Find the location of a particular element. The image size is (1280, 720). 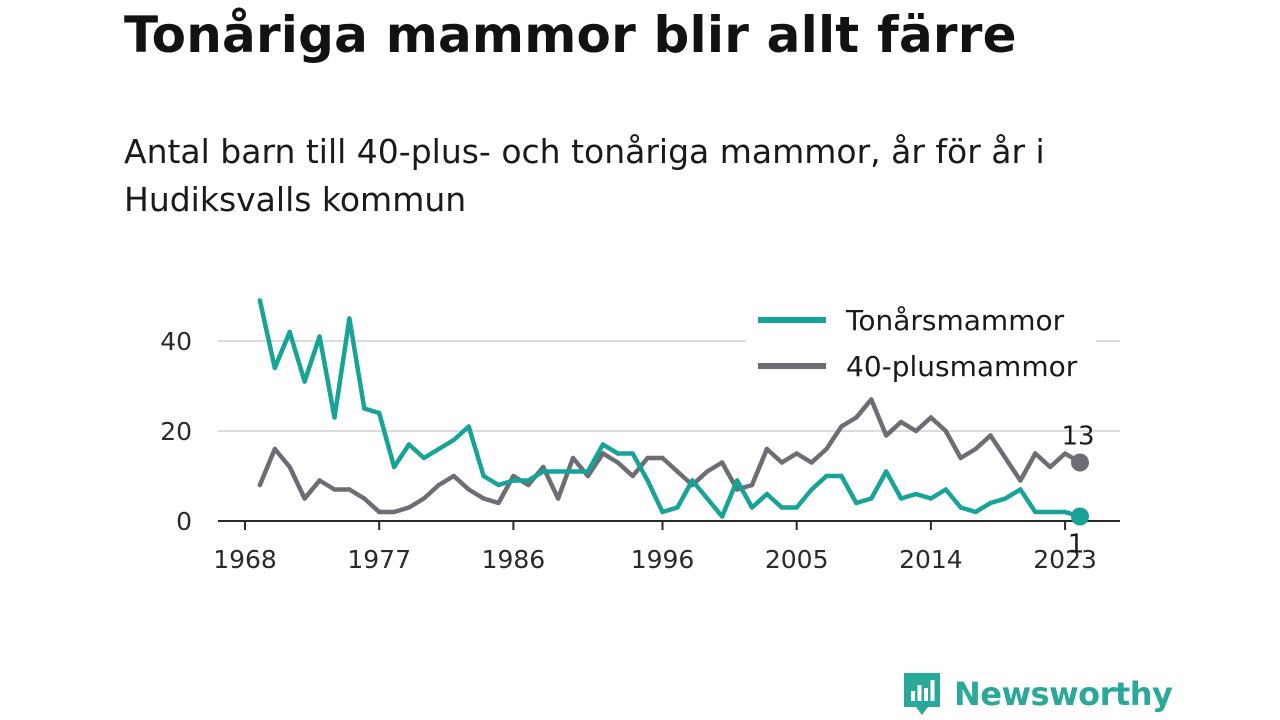

x-tick-label: 1968 is located at coordinates (245, 559).